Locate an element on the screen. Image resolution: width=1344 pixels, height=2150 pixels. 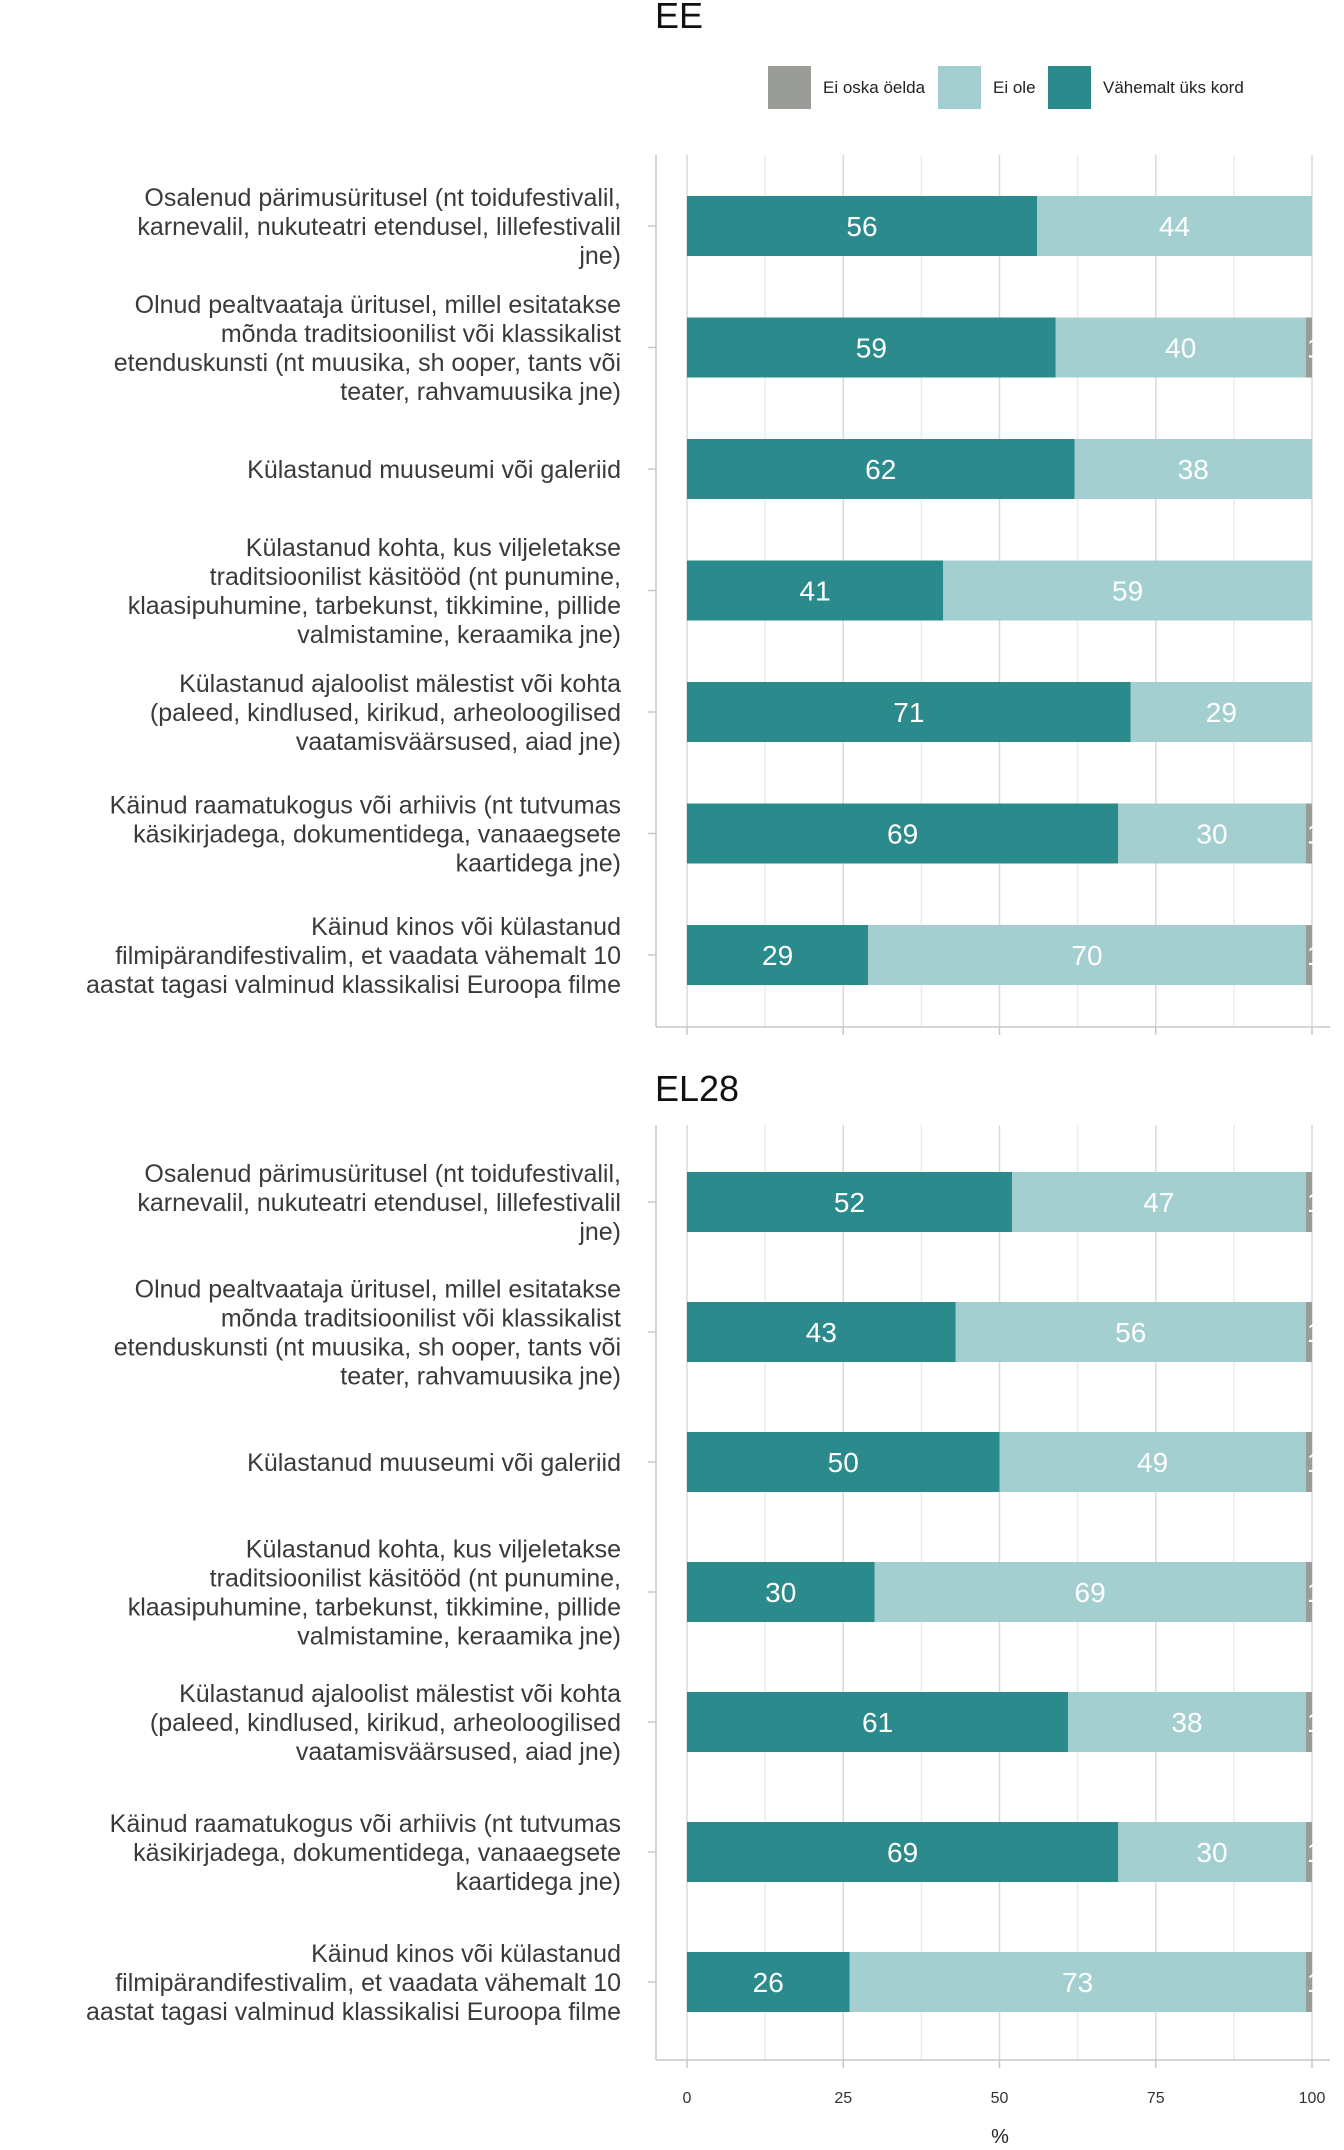
bar-value-label: 71 is located at coordinates (908, 712).